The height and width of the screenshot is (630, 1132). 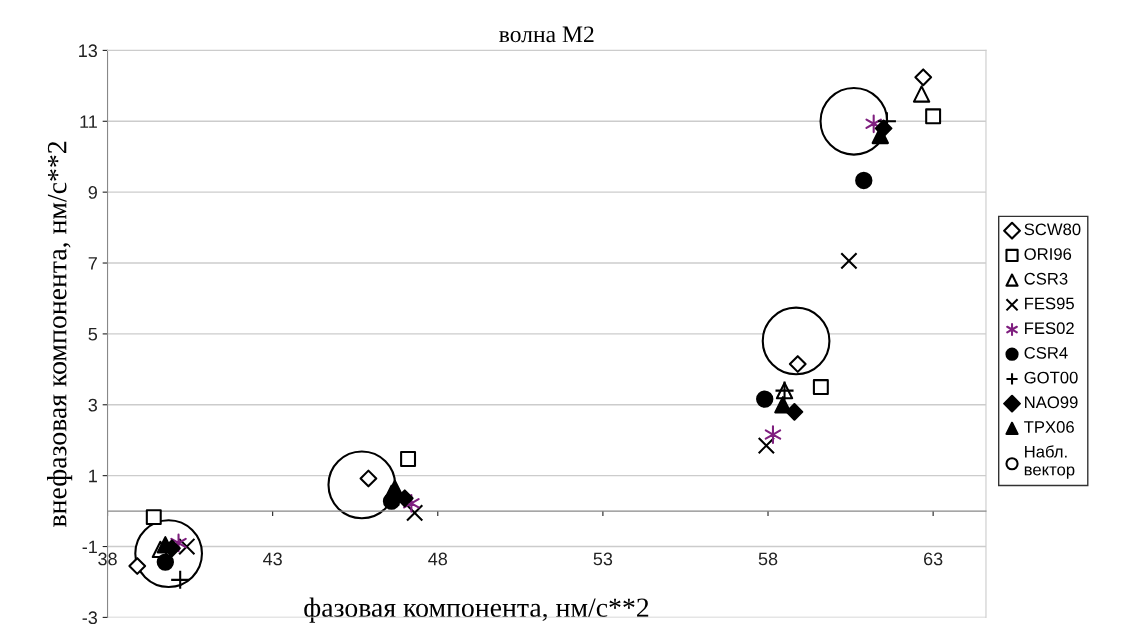 I want to click on legend-label: Набл. вектор, so click(x=1049, y=462).